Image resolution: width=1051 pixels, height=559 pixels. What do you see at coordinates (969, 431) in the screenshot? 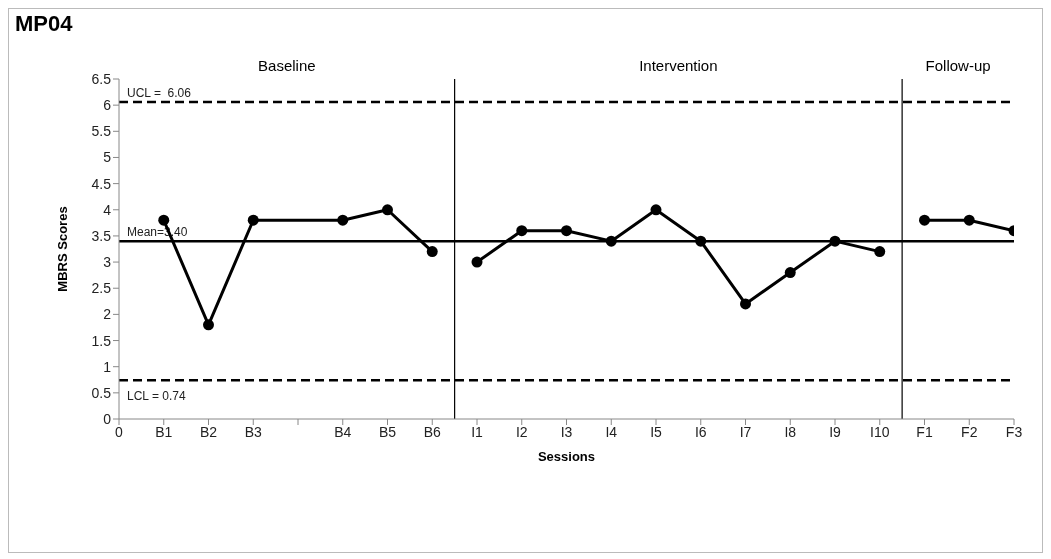
I see `x-tick-label: F2` at bounding box center [969, 431].